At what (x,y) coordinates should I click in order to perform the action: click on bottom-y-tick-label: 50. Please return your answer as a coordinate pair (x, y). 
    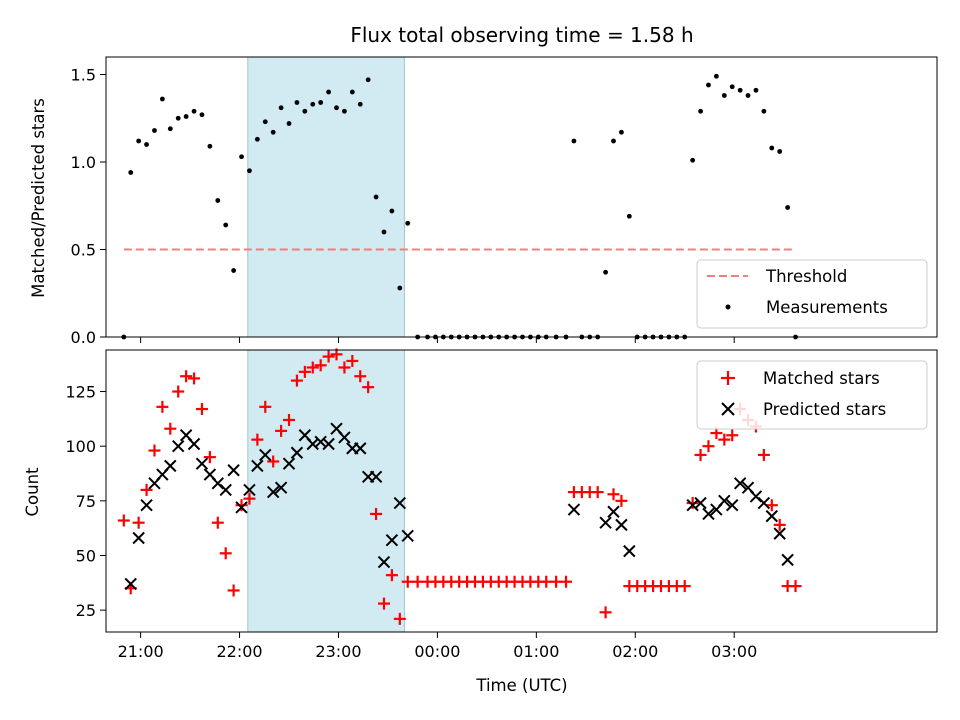
    Looking at the image, I should click on (86, 555).